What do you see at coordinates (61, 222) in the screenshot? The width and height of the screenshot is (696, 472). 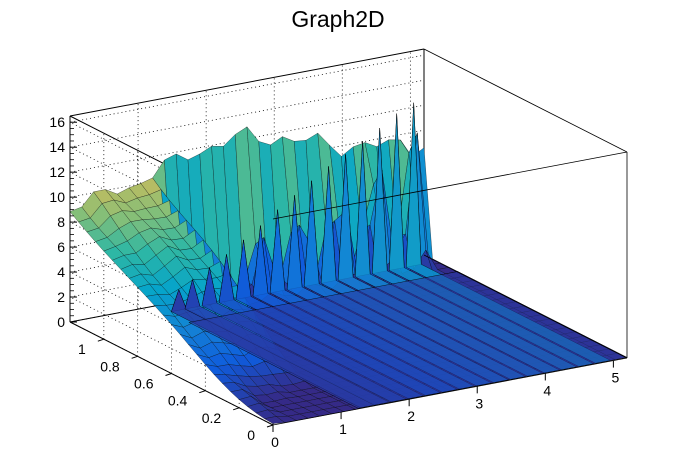 I see `z-tick-label: 8` at bounding box center [61, 222].